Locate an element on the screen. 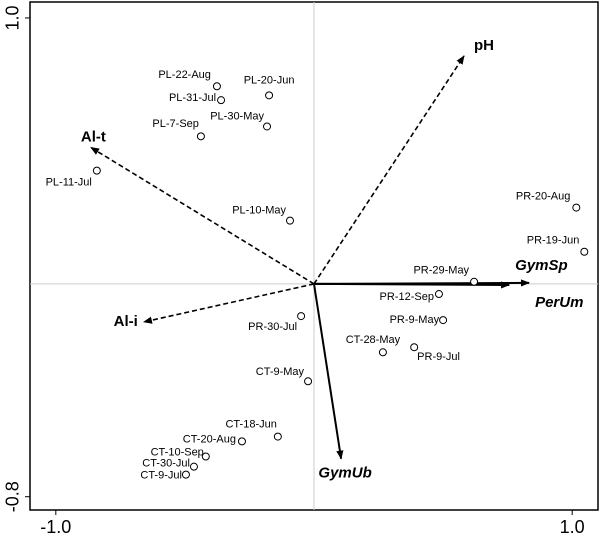 The image size is (600, 541). arrow-label: PerUm is located at coordinates (559, 302).